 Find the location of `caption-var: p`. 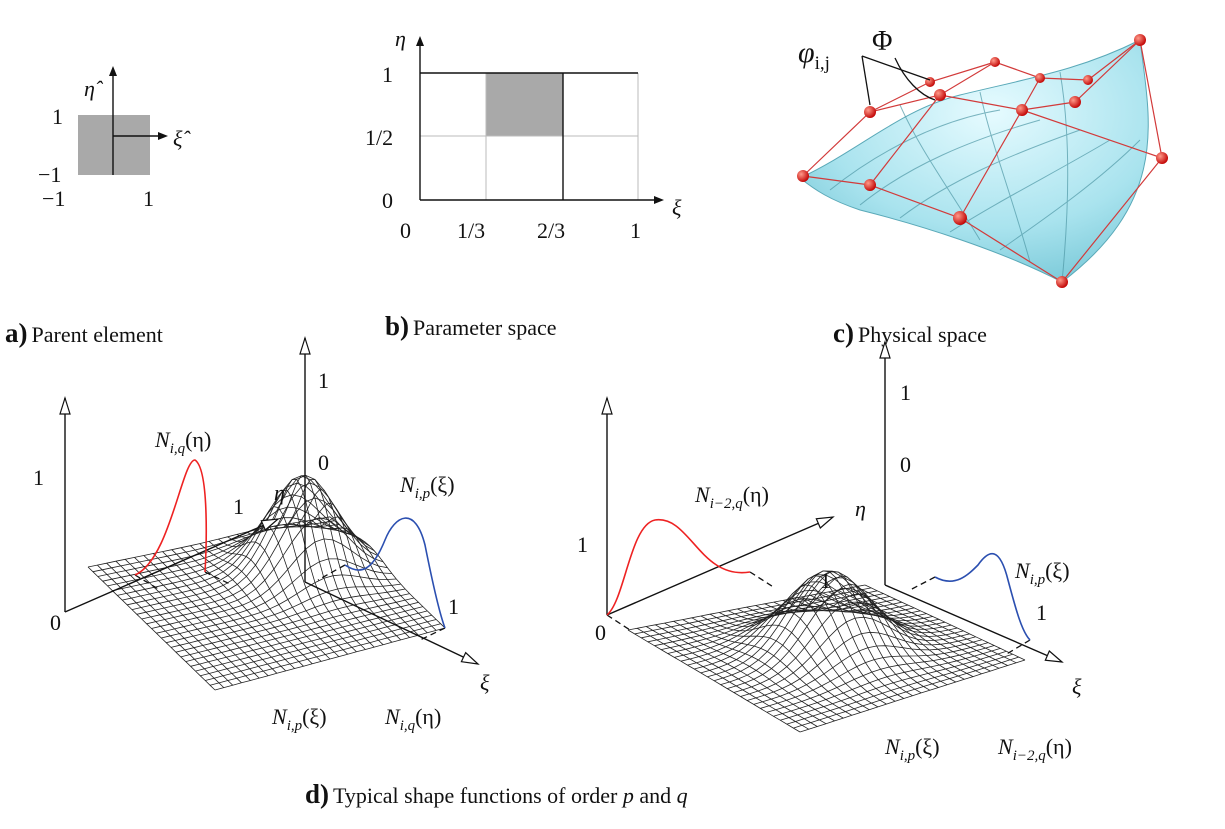

caption-var: p is located at coordinates (627, 795).